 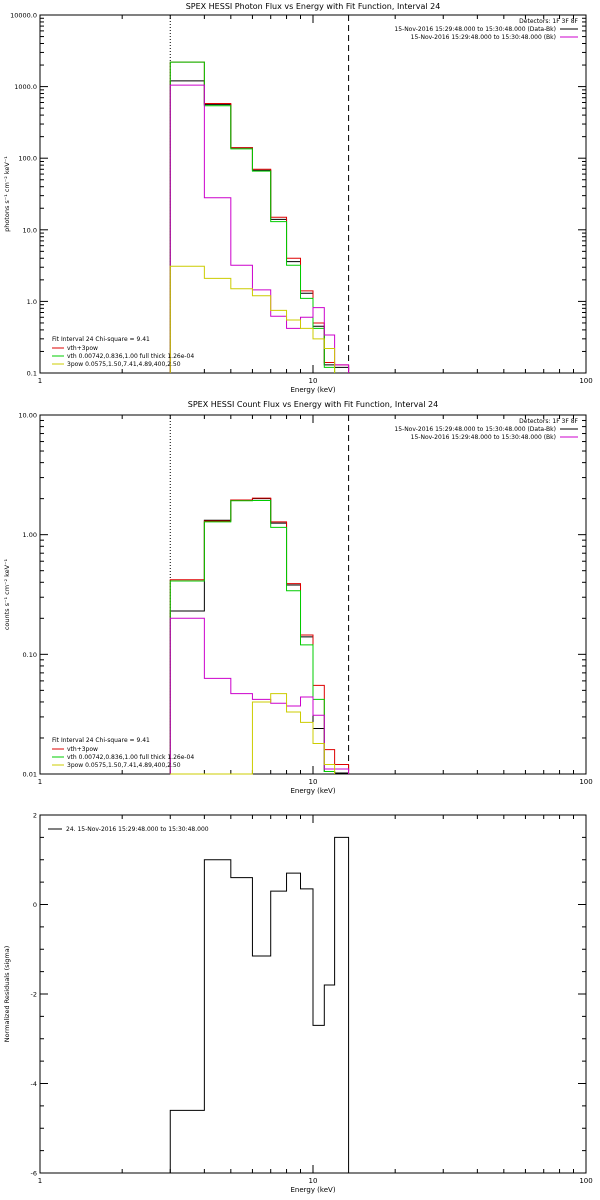 I want to click on y-tick-label: 10.0, so click(x=30, y=230).